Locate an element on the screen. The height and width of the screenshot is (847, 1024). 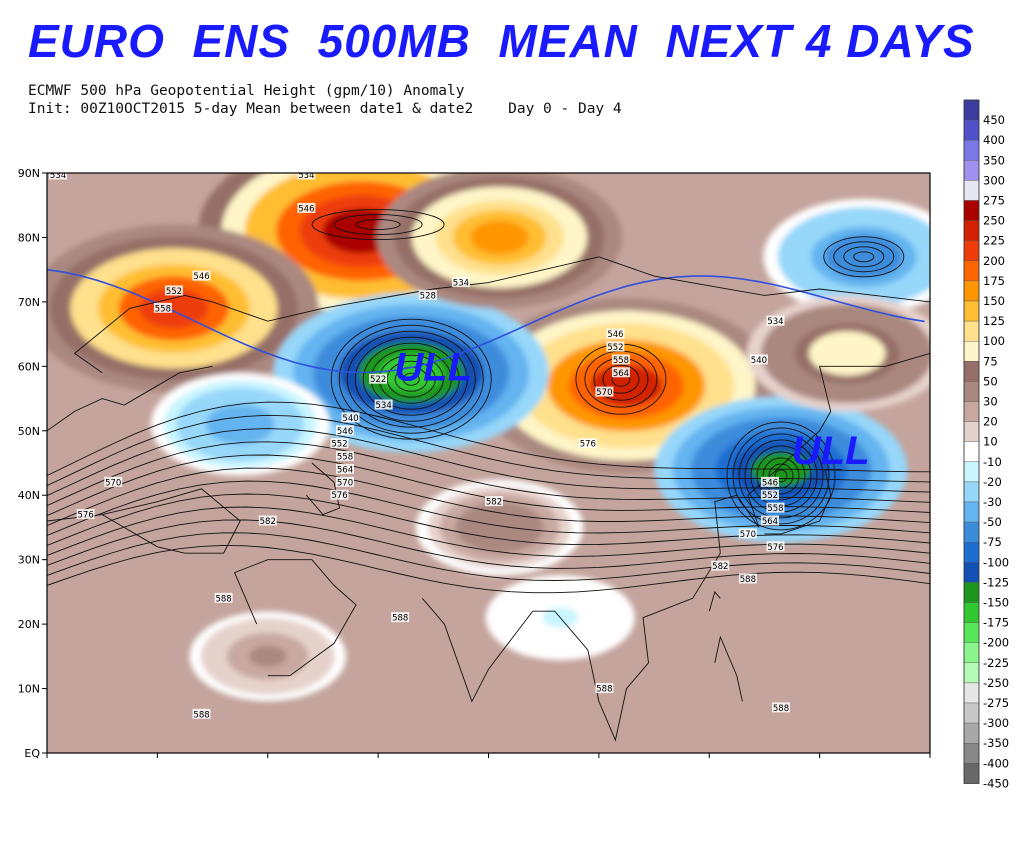
contour-label: 522 is located at coordinates (378, 380).